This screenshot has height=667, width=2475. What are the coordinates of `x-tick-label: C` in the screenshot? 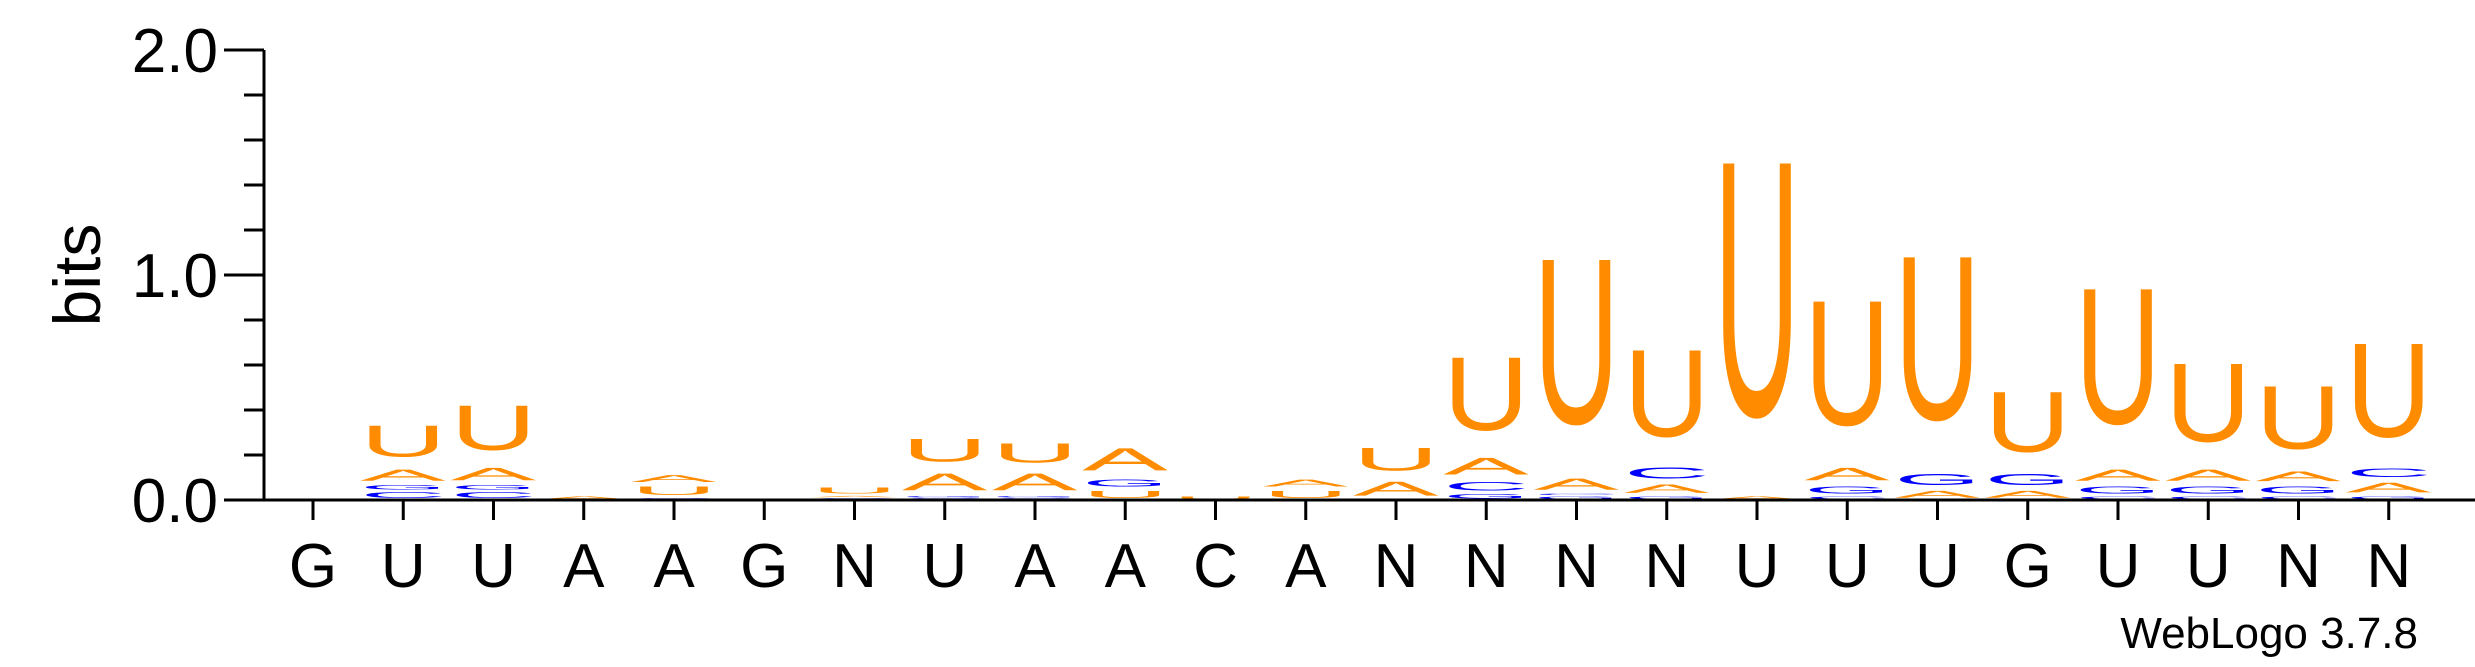 It's located at (1215, 566).